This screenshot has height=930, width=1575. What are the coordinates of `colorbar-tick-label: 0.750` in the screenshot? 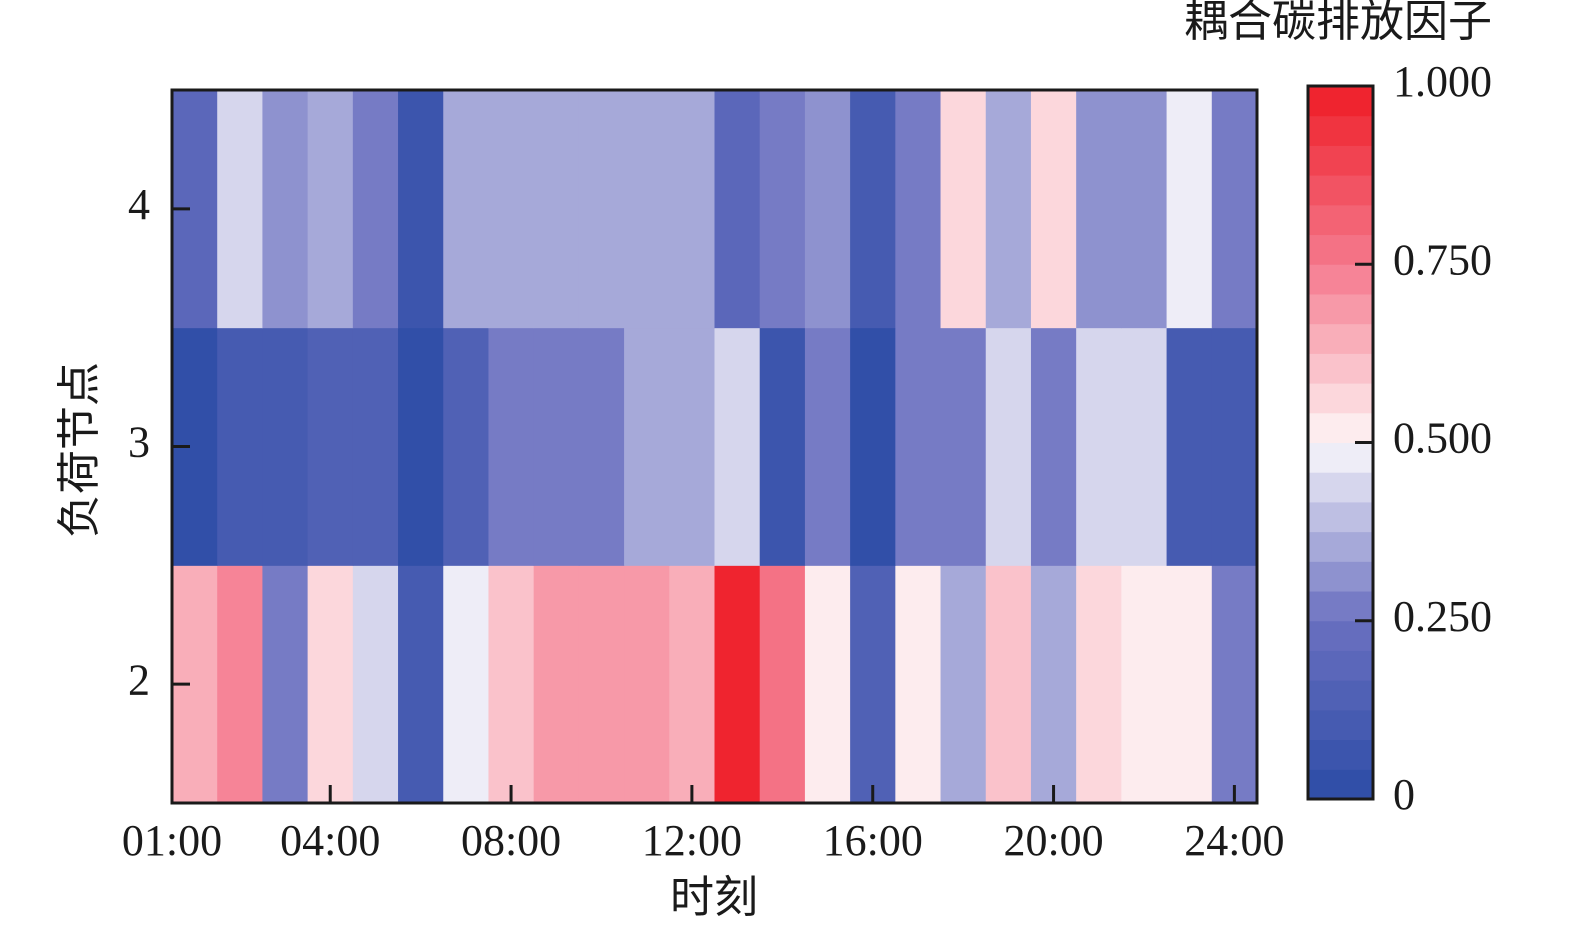 It's located at (1442, 259).